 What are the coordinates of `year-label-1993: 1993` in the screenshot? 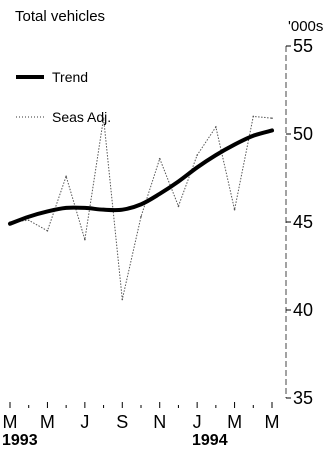 It's located at (20, 440).